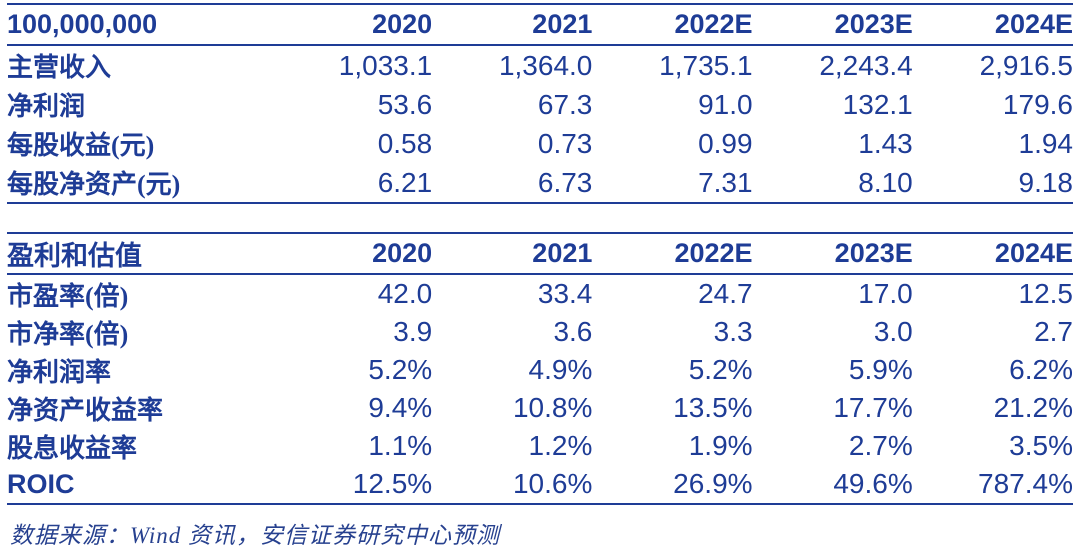 This screenshot has height=551, width=1080. What do you see at coordinates (139, 254) in the screenshot?
I see `table-title-cell: 盈利和估值` at bounding box center [139, 254].